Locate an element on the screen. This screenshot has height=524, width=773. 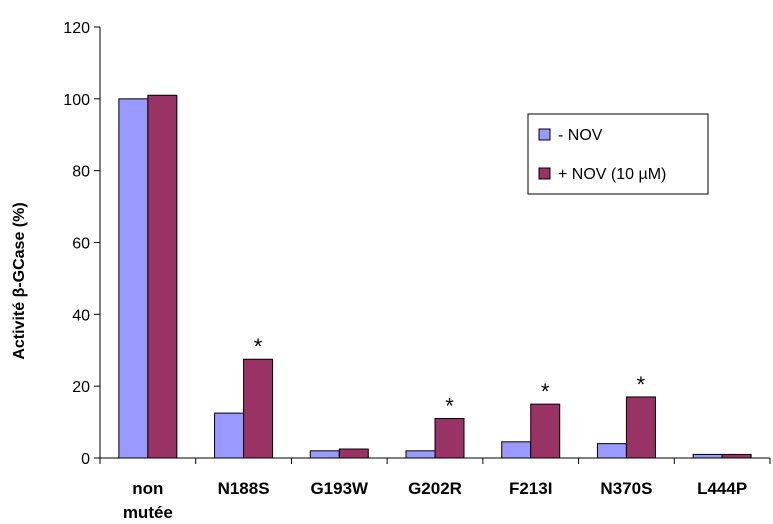
legend-label-plus-nov: + NOV (10 µM) is located at coordinates (612, 174).